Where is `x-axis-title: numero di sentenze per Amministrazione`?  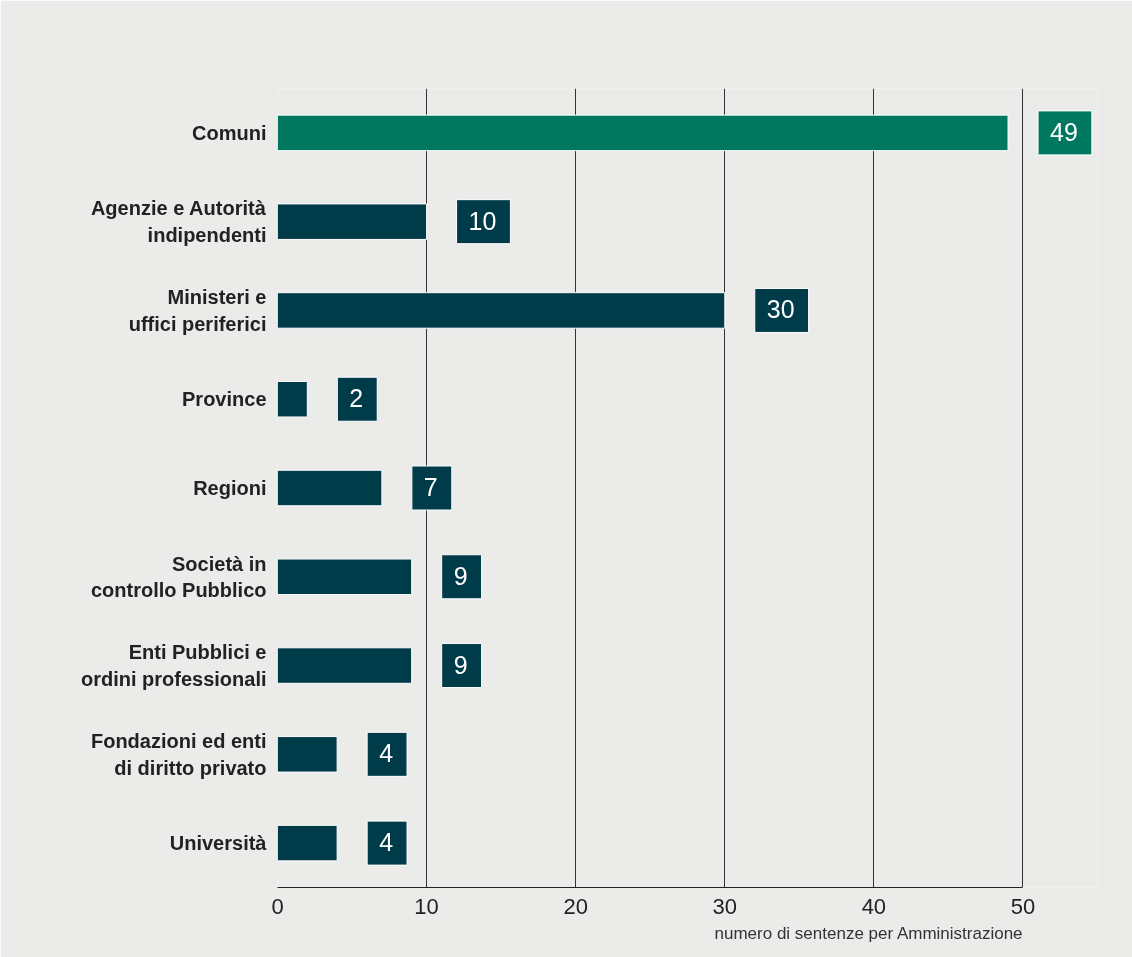 x-axis-title: numero di sentenze per Amministrazione is located at coordinates (868, 933).